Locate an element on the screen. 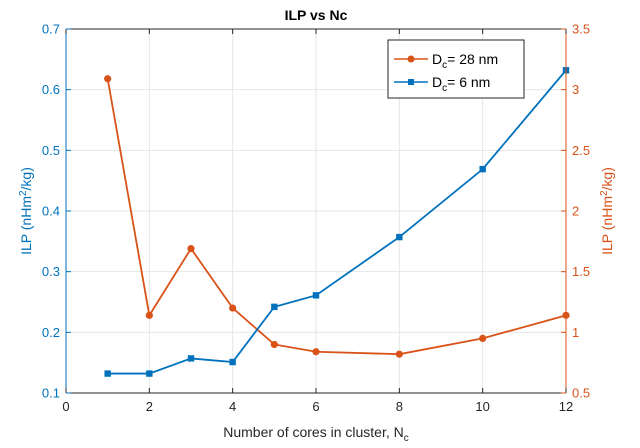 This screenshot has height=448, width=640. legend-label-dc-28nm: Dc= 28 nm is located at coordinates (465, 61).